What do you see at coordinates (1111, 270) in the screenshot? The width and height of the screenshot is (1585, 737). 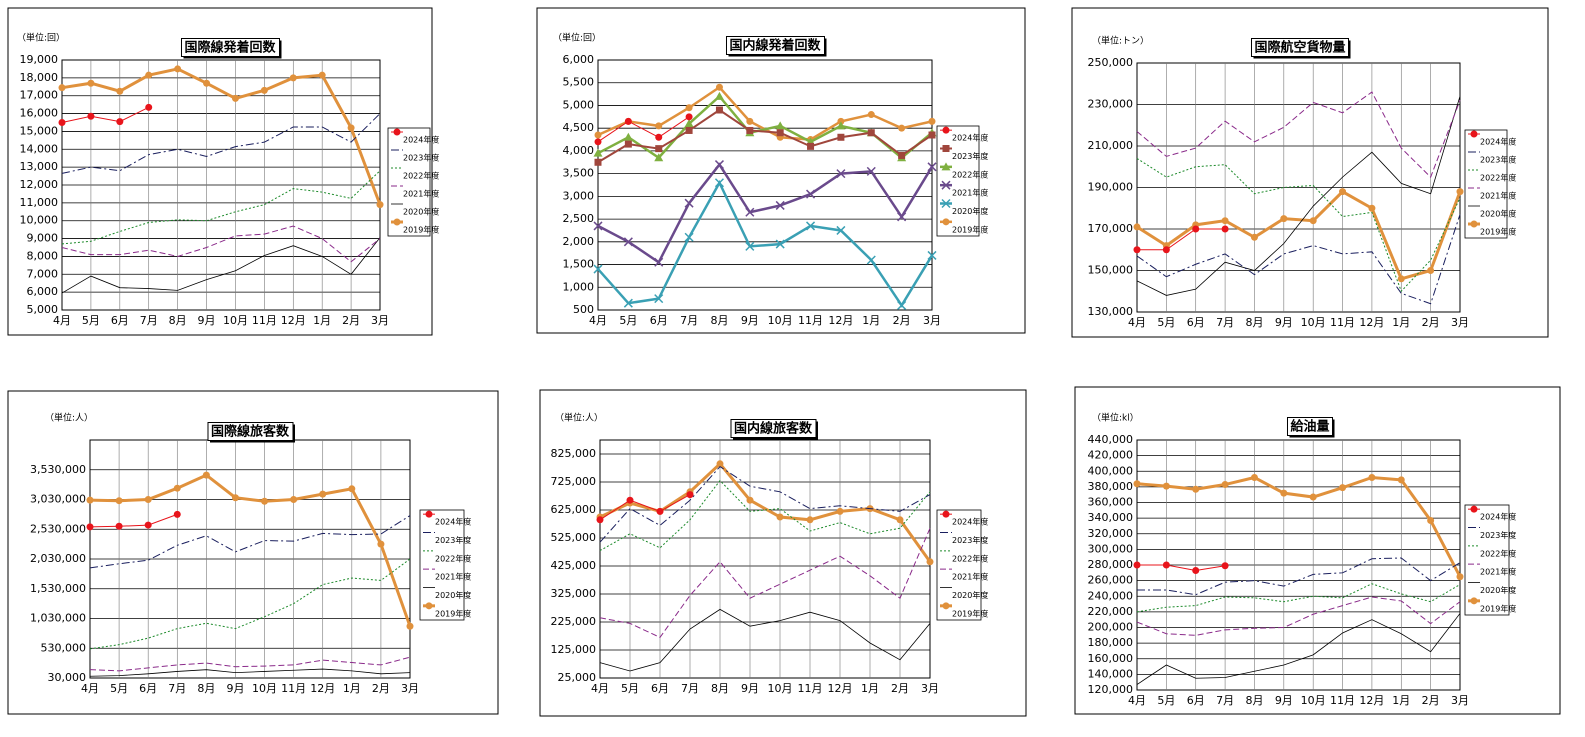 I see `y-tick-label: 150,000` at bounding box center [1111, 270].